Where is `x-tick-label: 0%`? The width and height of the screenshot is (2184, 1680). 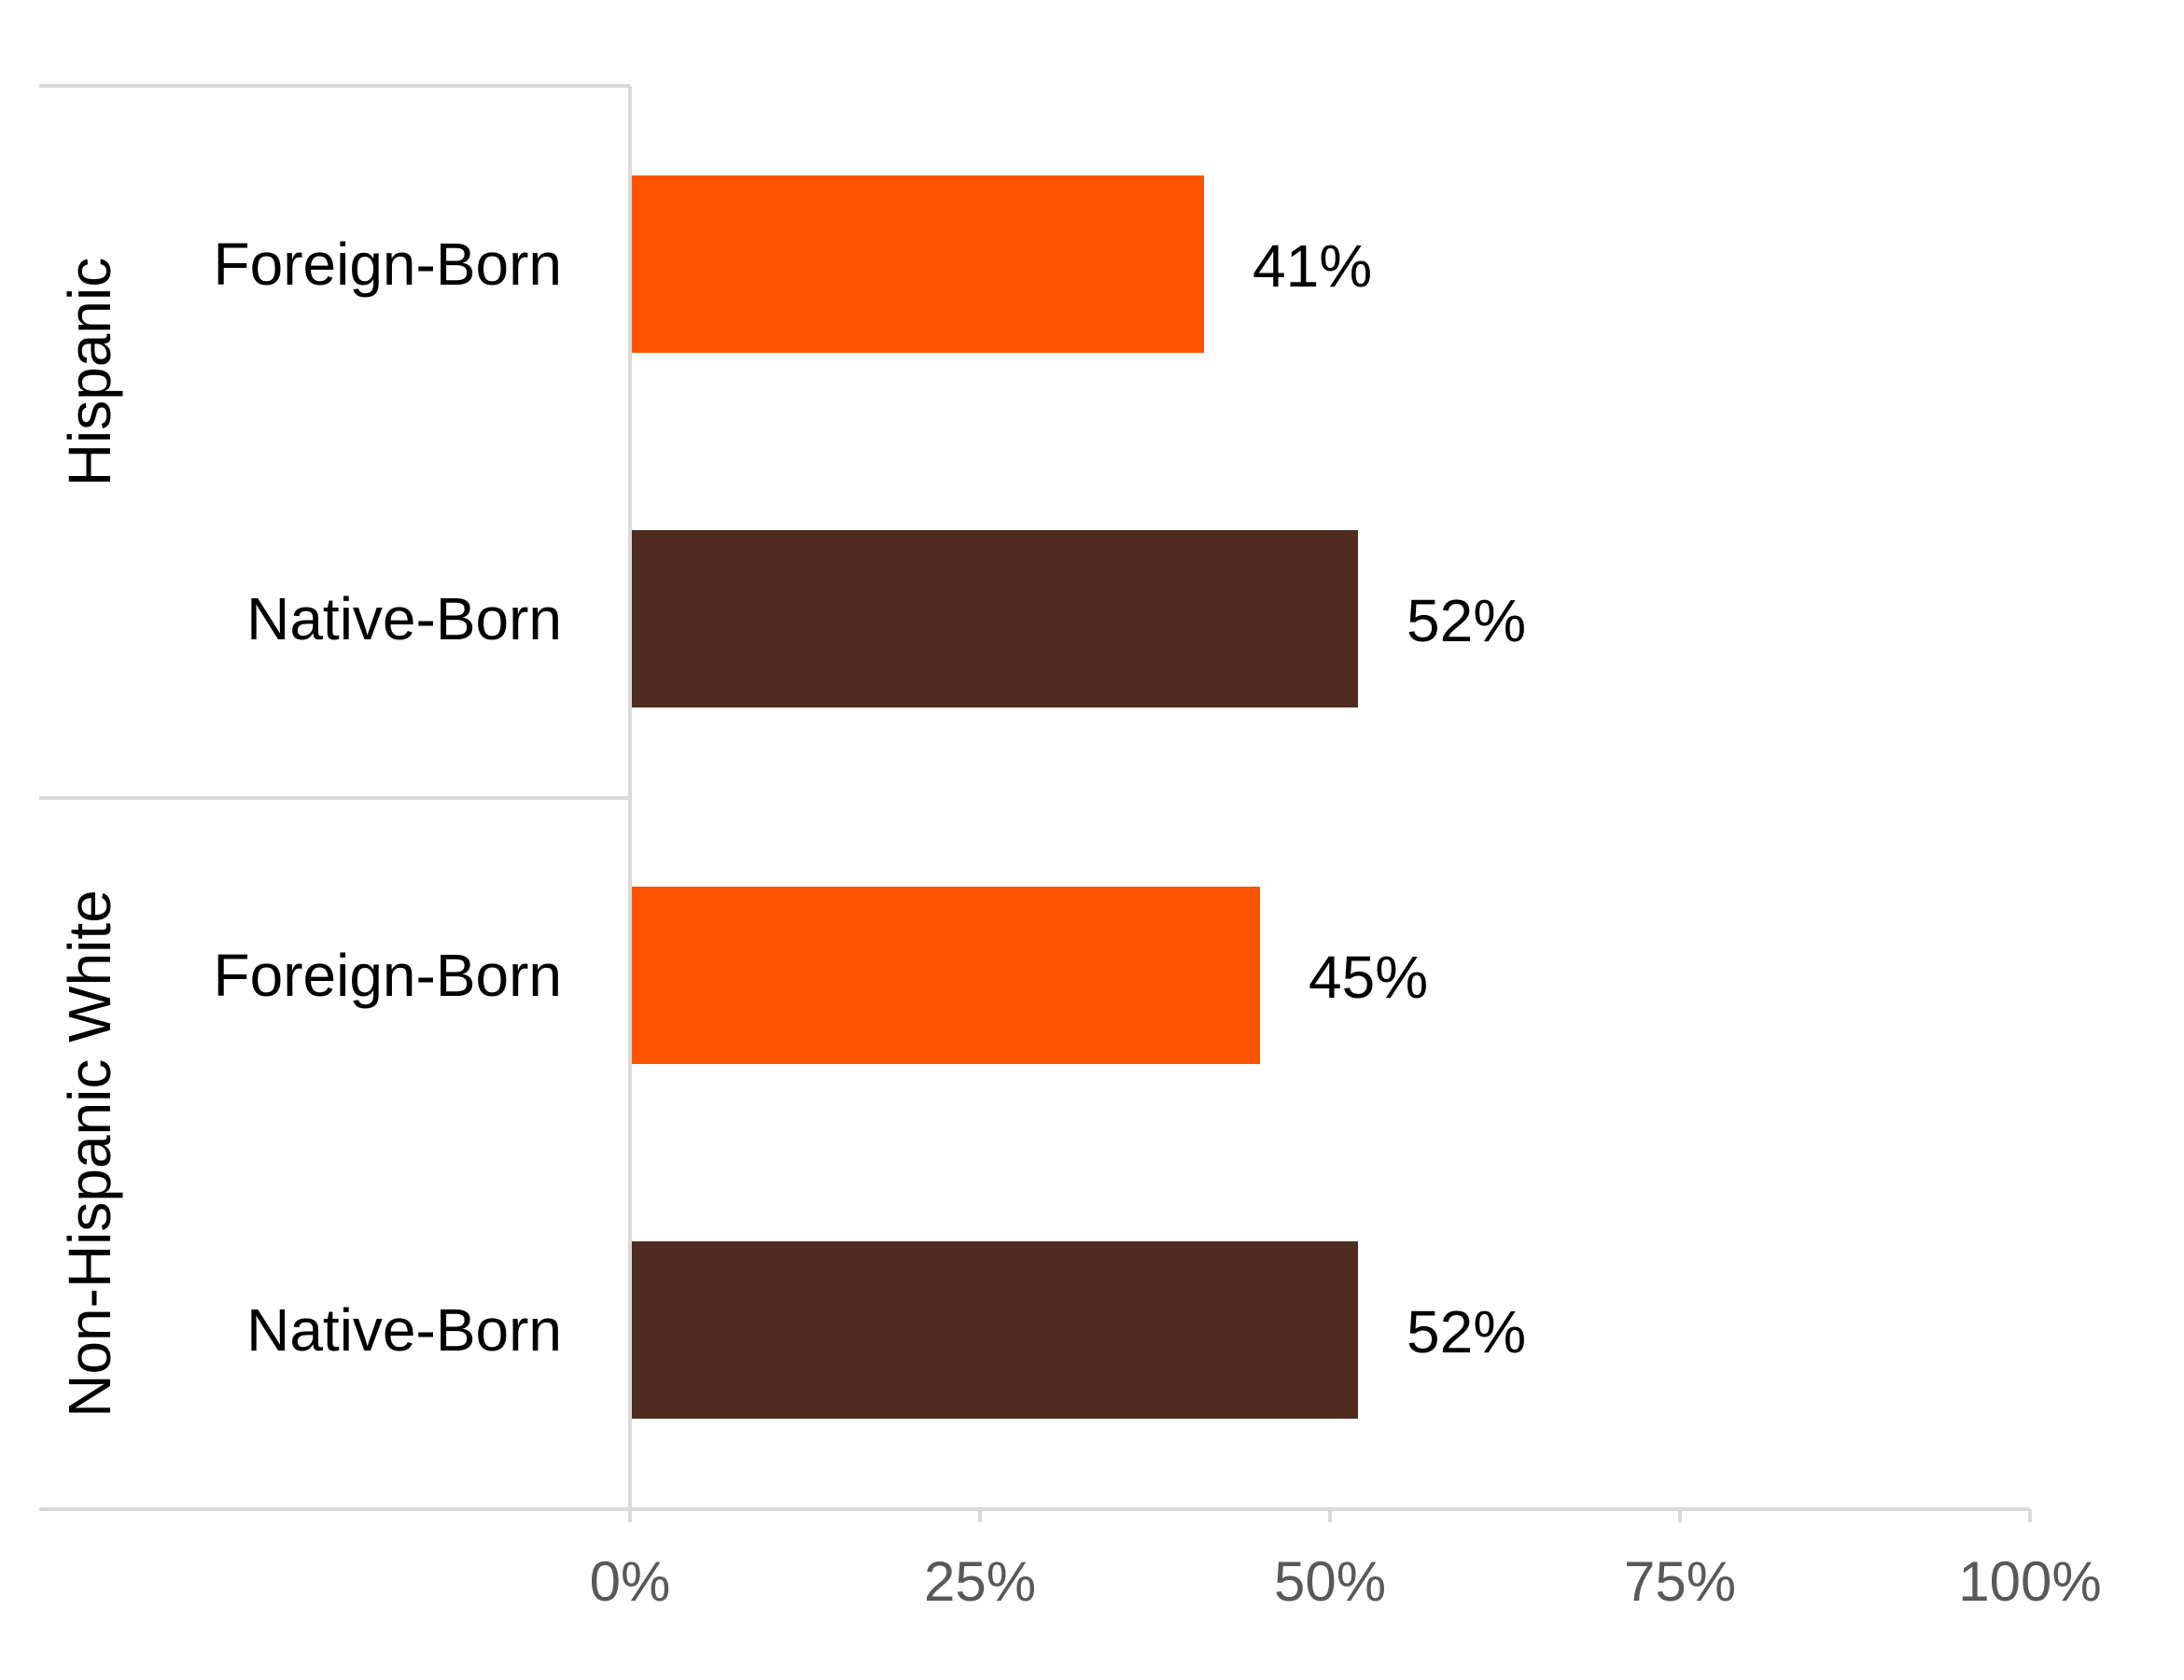 x-tick-label: 0% is located at coordinates (630, 1581).